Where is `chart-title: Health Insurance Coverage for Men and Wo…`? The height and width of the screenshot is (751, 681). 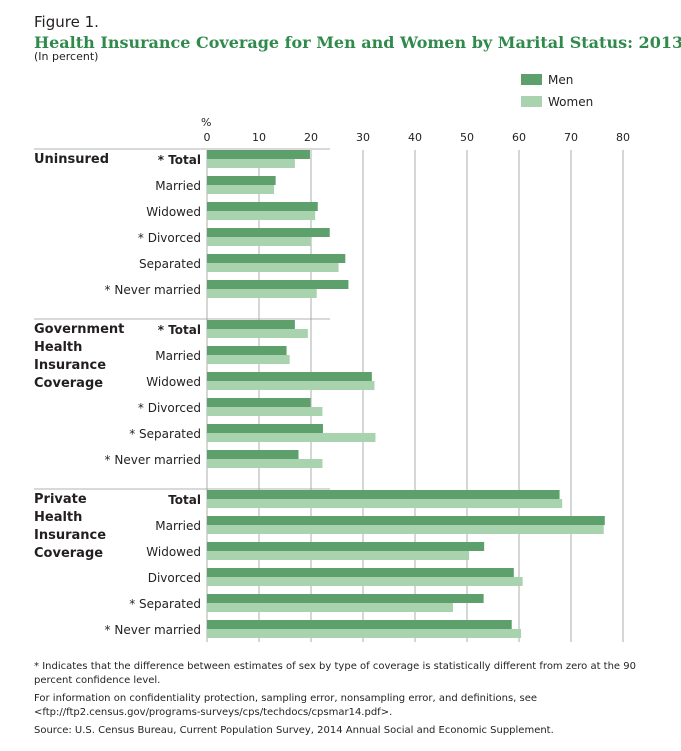 chart-title: Health Insurance Coverage for Men and Wo… is located at coordinates (357, 42).